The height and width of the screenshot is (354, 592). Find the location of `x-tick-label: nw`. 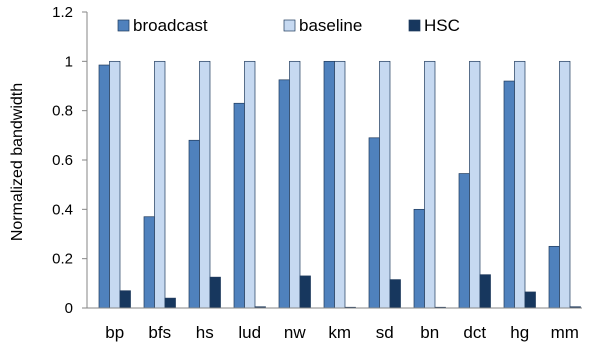

x-tick-label: nw is located at coordinates (295, 332).